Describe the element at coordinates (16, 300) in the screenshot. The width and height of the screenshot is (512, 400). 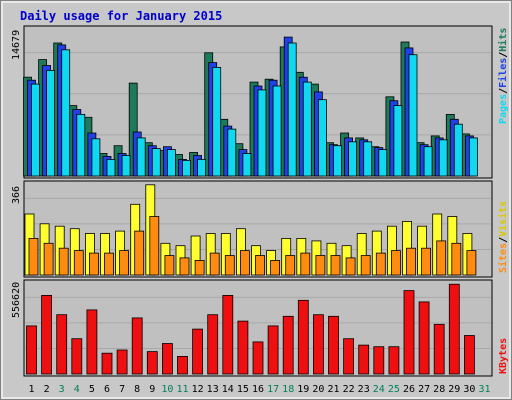
I see `kbytes-ymax-label: 556620` at that location.